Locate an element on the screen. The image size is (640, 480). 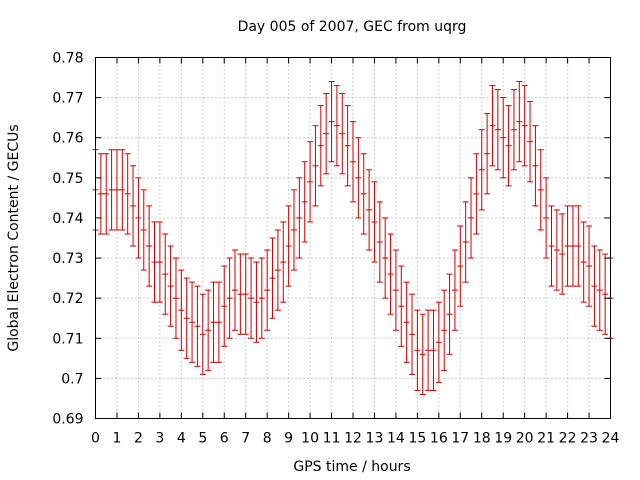
x-tick-label: 3 is located at coordinates (159, 439).